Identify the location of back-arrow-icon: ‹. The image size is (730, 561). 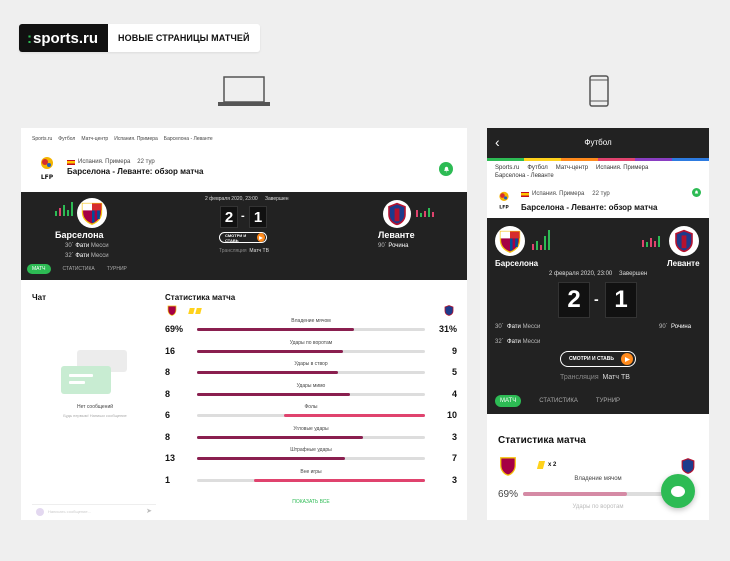
(497, 142).